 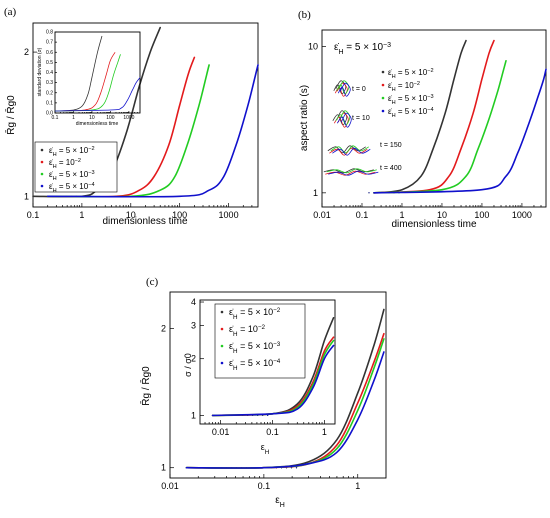 I want to click on panel-label: (a), so click(x=10, y=12).